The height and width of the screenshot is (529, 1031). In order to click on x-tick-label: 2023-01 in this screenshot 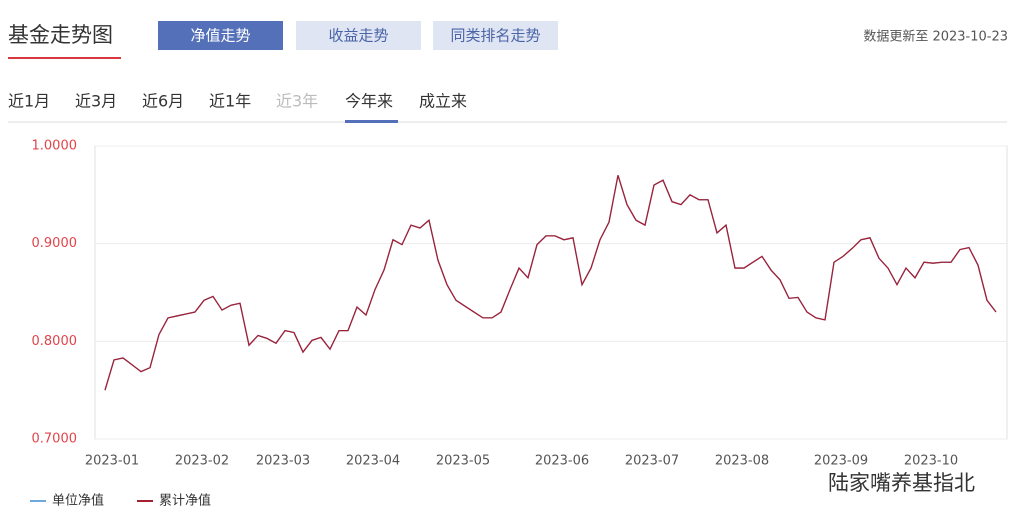, I will do `click(112, 461)`.